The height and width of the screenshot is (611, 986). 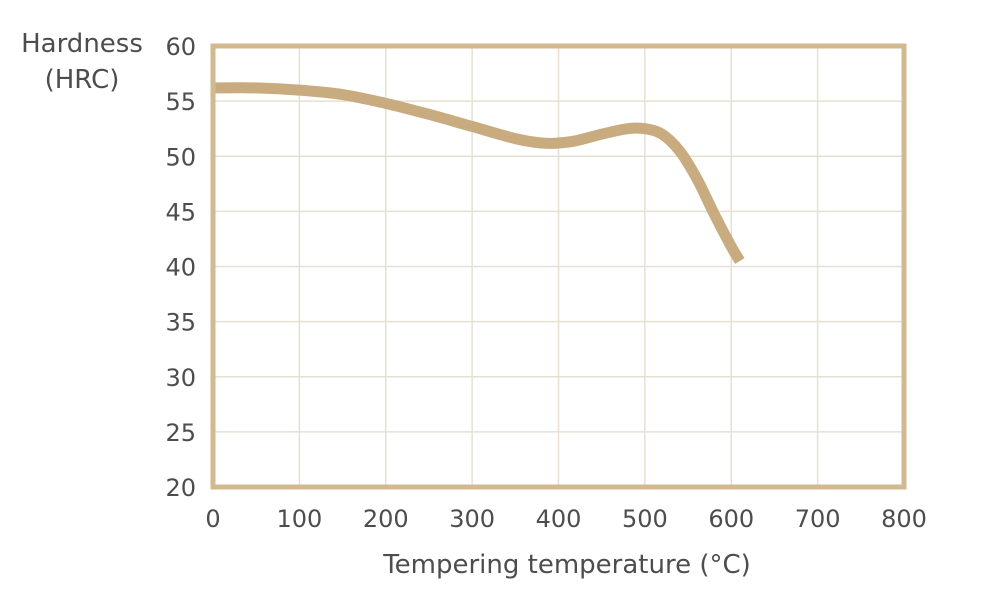 I want to click on y-tick-label: 40, so click(x=180, y=268).